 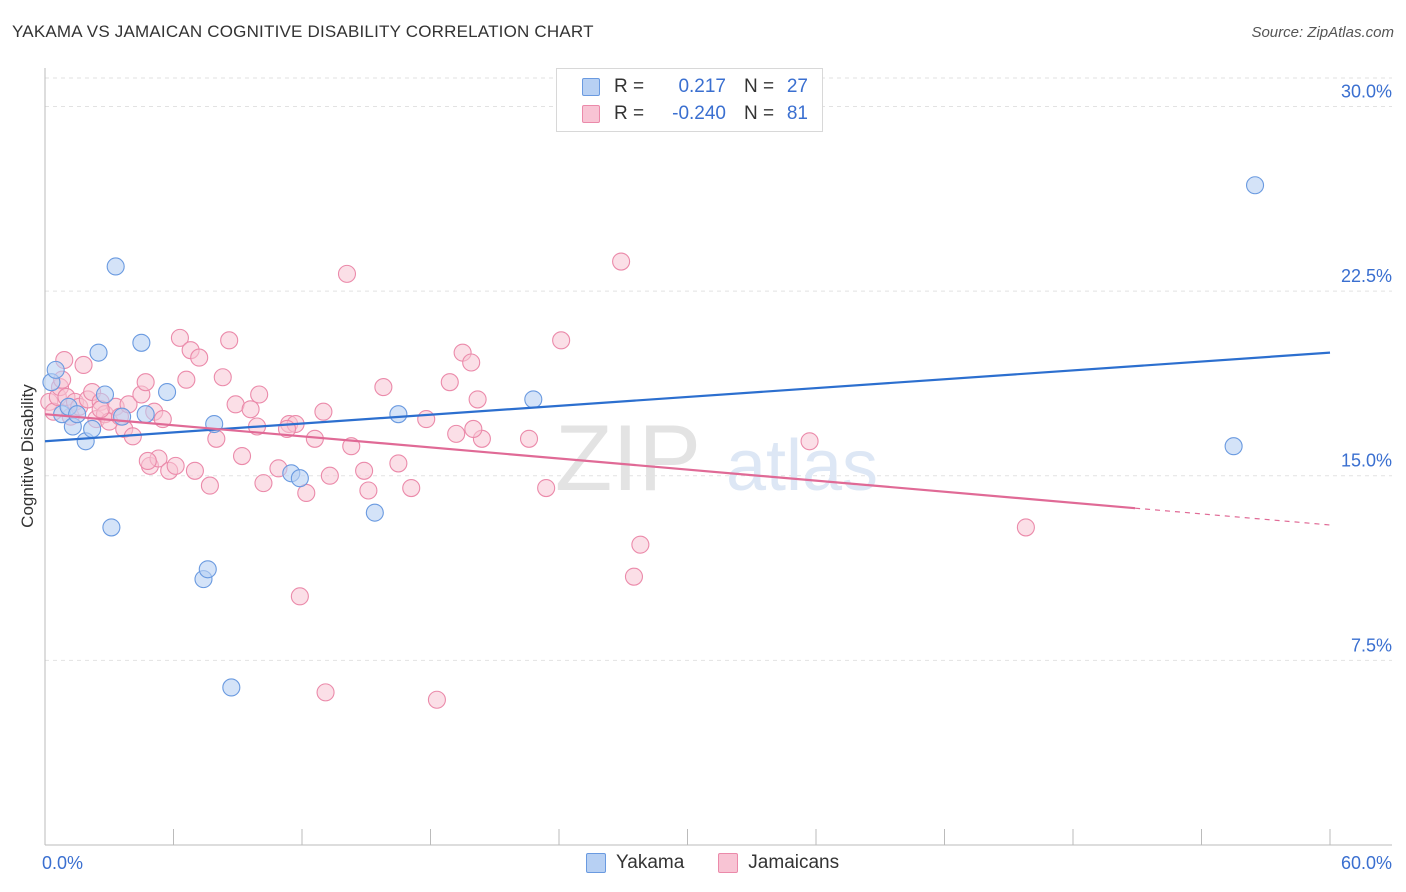 I want to click on series-legend: Yakama Jamaicans, so click(x=729, y=863).